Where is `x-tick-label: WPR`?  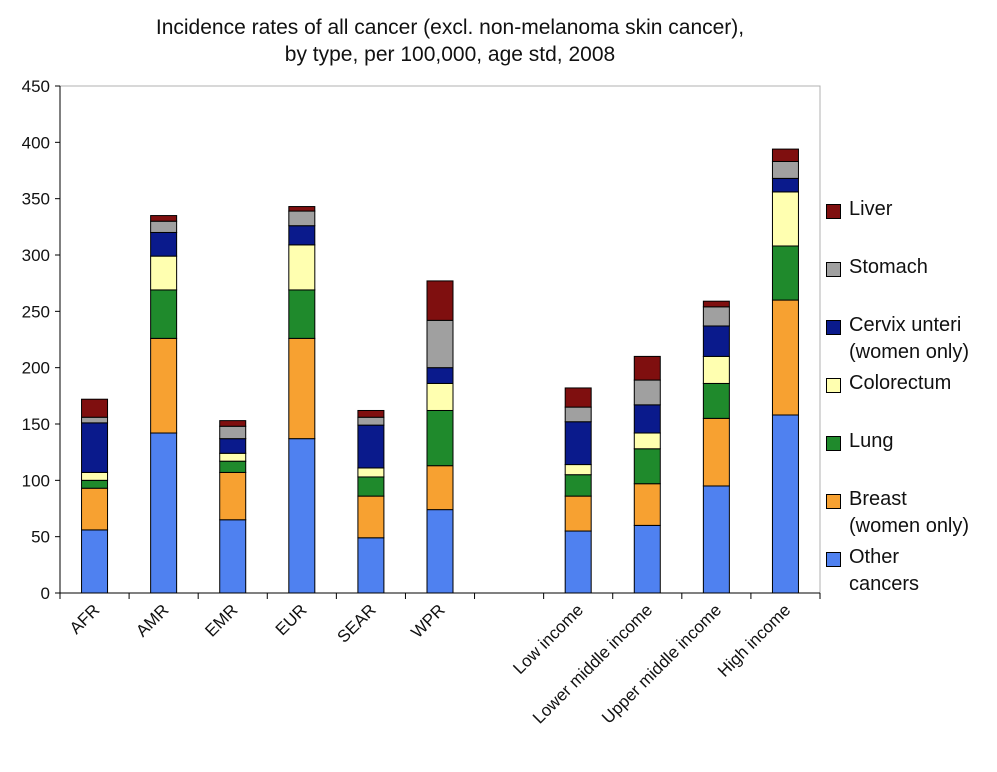
x-tick-label: WPR is located at coordinates (427, 620).